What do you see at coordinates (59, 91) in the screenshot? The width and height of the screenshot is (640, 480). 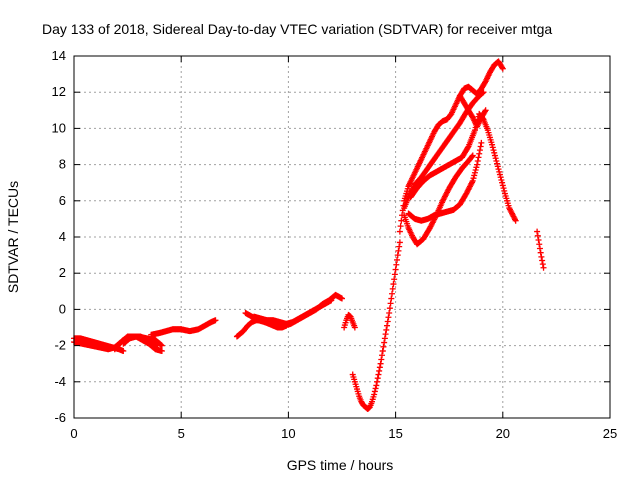 I see `y-tick-label-9: 12` at bounding box center [59, 91].